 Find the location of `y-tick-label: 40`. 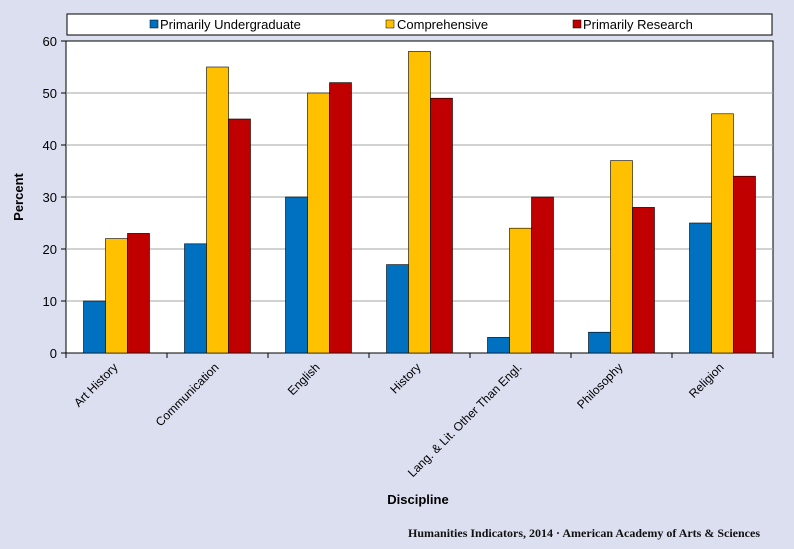

y-tick-label: 40 is located at coordinates (50, 145).